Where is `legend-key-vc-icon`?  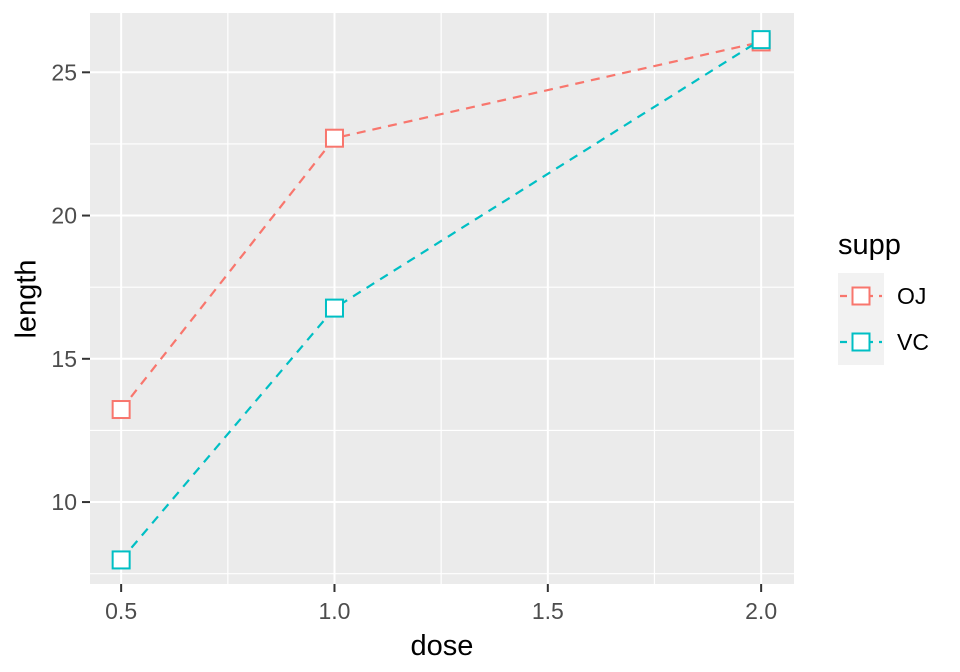 legend-key-vc-icon is located at coordinates (861, 342).